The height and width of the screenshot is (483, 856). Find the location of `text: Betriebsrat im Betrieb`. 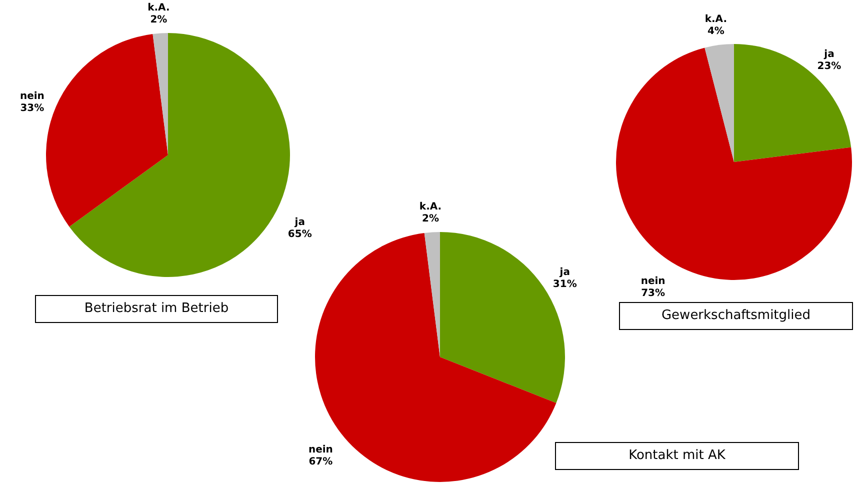

text: Betriebsrat im Betrieb is located at coordinates (156, 309).